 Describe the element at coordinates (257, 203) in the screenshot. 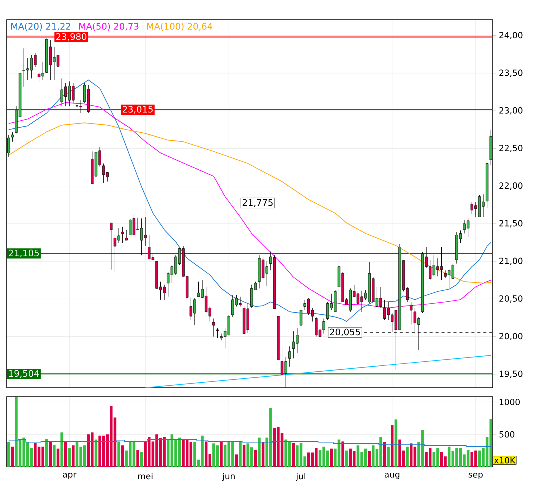

I see `ref-line-label: 21,775` at that location.